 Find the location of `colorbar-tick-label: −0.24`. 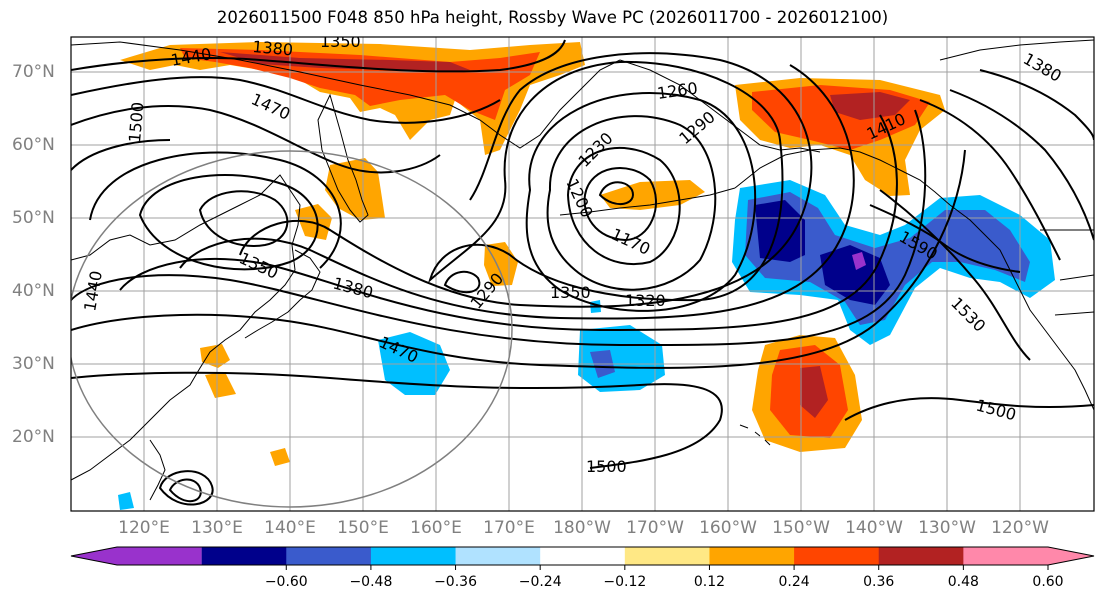

colorbar-tick-label: −0.24 is located at coordinates (540, 582).